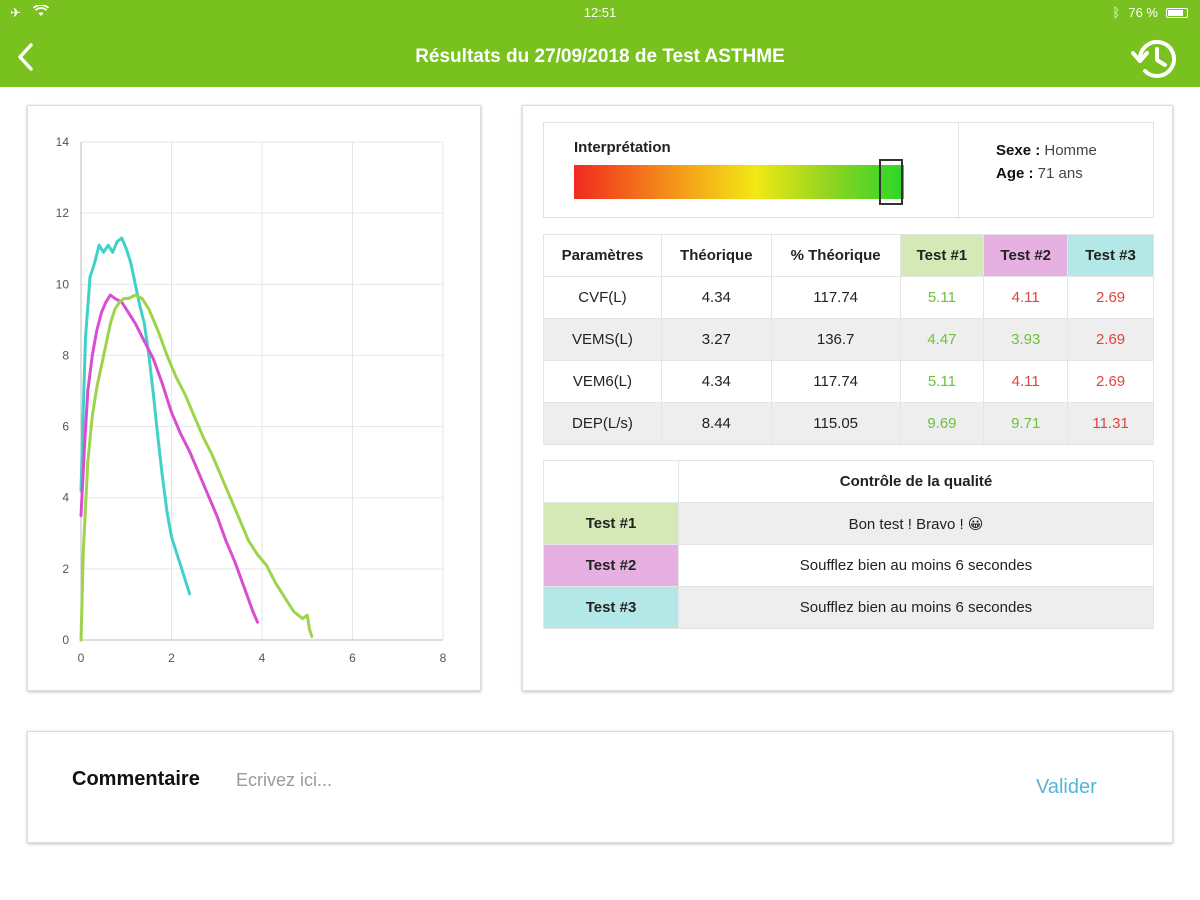 This screenshot has width=1200, height=900. What do you see at coordinates (835, 423) in the screenshot?
I see `param-percent: 115.05` at bounding box center [835, 423].